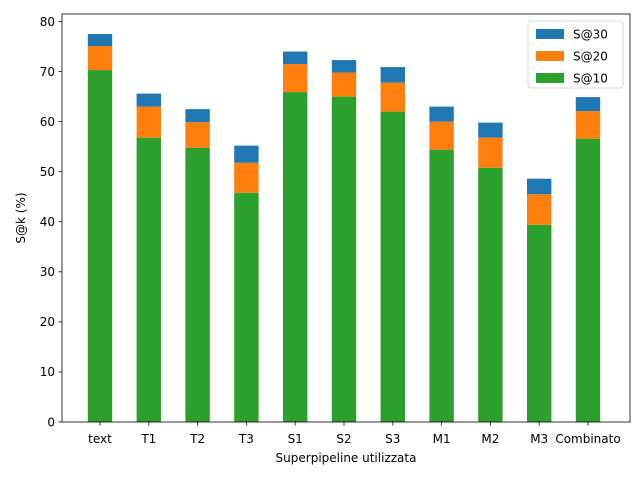 This screenshot has height=480, width=640. Describe the element at coordinates (587, 439) in the screenshot. I see `x-tick-label-combinato: Combinato` at that location.